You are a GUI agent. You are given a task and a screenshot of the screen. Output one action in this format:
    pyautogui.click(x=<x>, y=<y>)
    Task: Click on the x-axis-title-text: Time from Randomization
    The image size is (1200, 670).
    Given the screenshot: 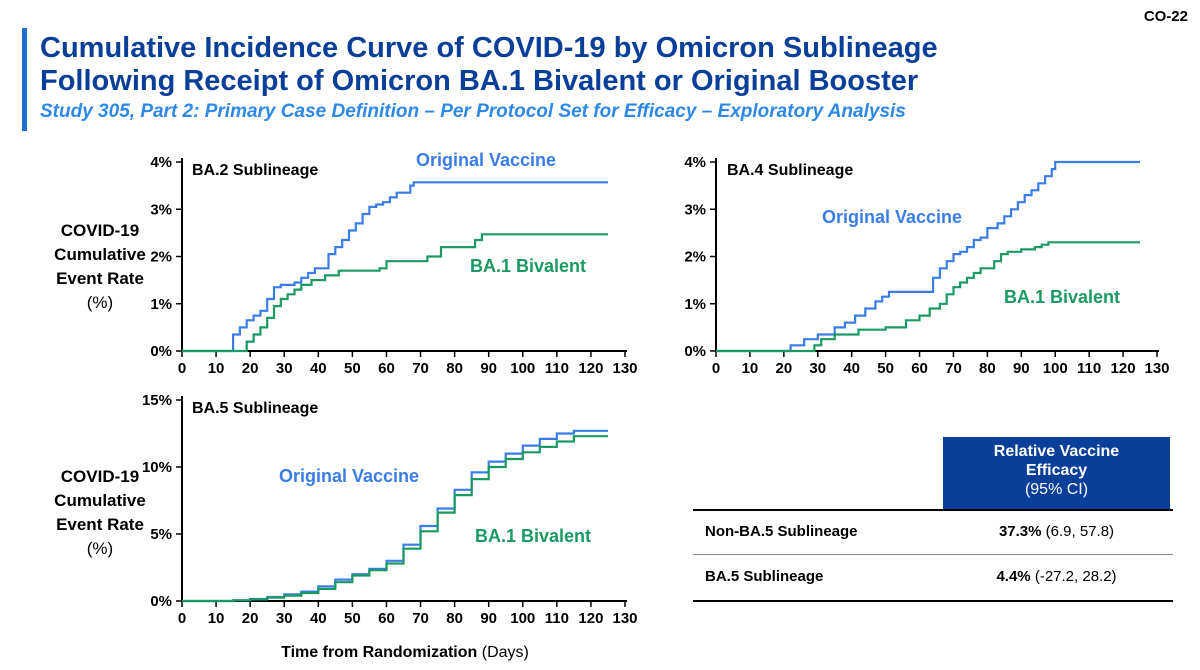 What is the action you would take?
    pyautogui.click(x=379, y=652)
    